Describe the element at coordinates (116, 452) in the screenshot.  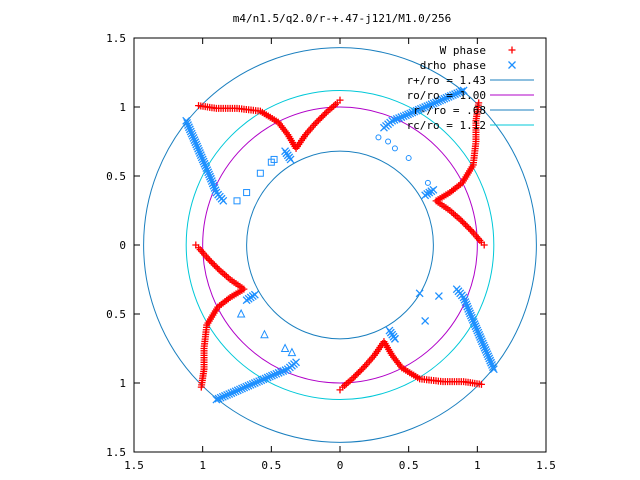
I see `y-tick-label-6: 1.5` at that location.